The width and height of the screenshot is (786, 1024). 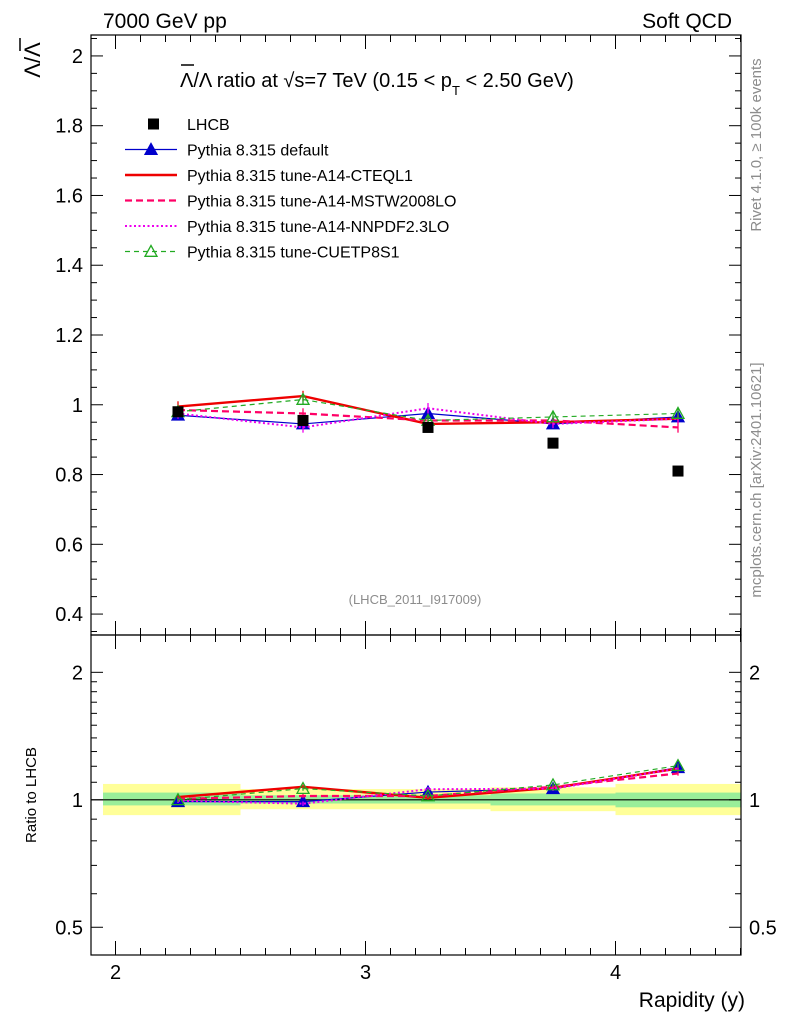 What do you see at coordinates (316, 81) in the screenshot?
I see `chart-title-lead: Λ/Λ ratio at √s=7 TeV (0.15 < p` at bounding box center [316, 81].